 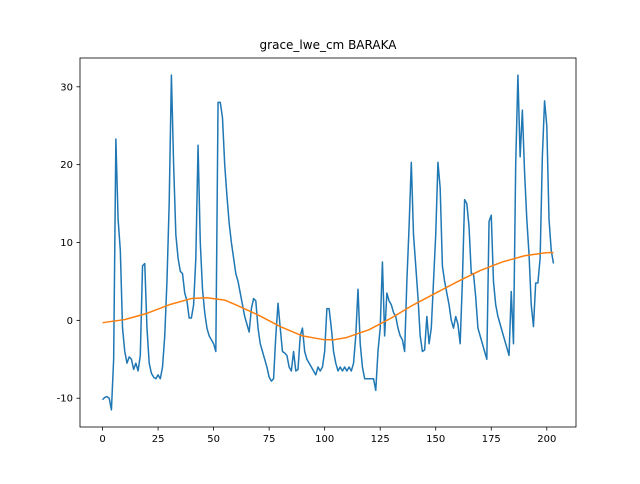 I want to click on x-tick-label: 50, so click(x=213, y=439).